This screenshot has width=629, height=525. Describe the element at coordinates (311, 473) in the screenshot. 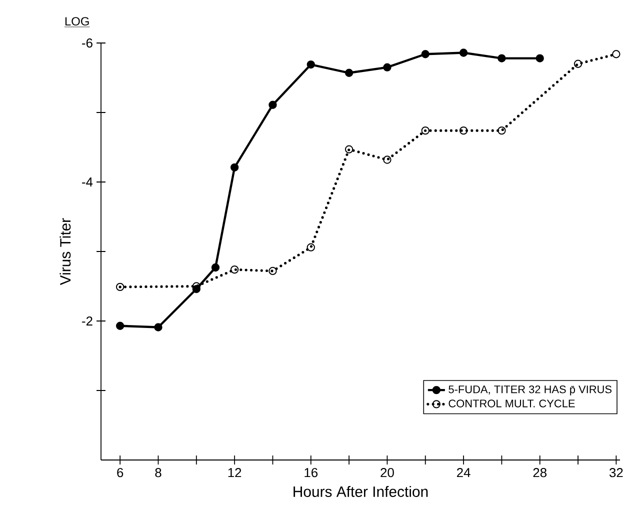

I see `x-tick-label: 16` at that location.